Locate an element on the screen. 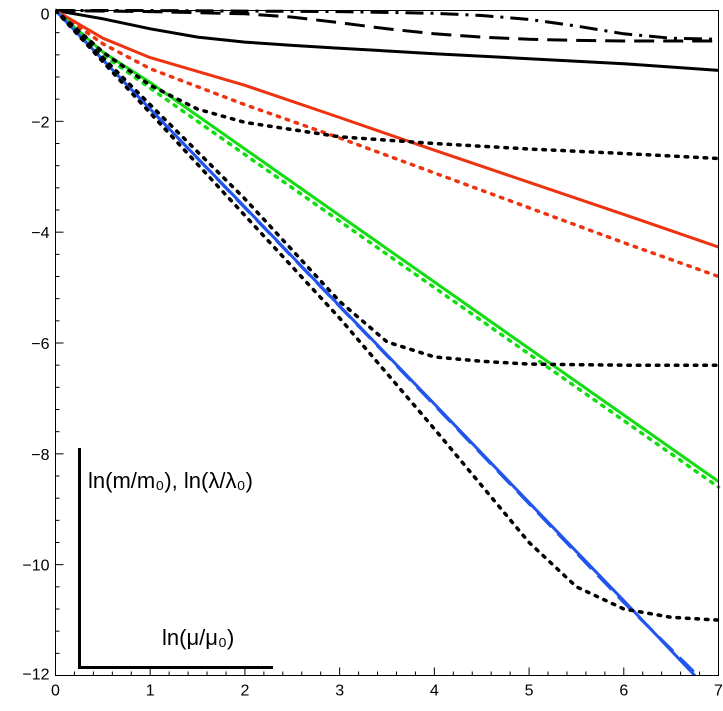 This screenshot has width=723, height=711. y-tick-label: −4 is located at coordinates (40, 233).